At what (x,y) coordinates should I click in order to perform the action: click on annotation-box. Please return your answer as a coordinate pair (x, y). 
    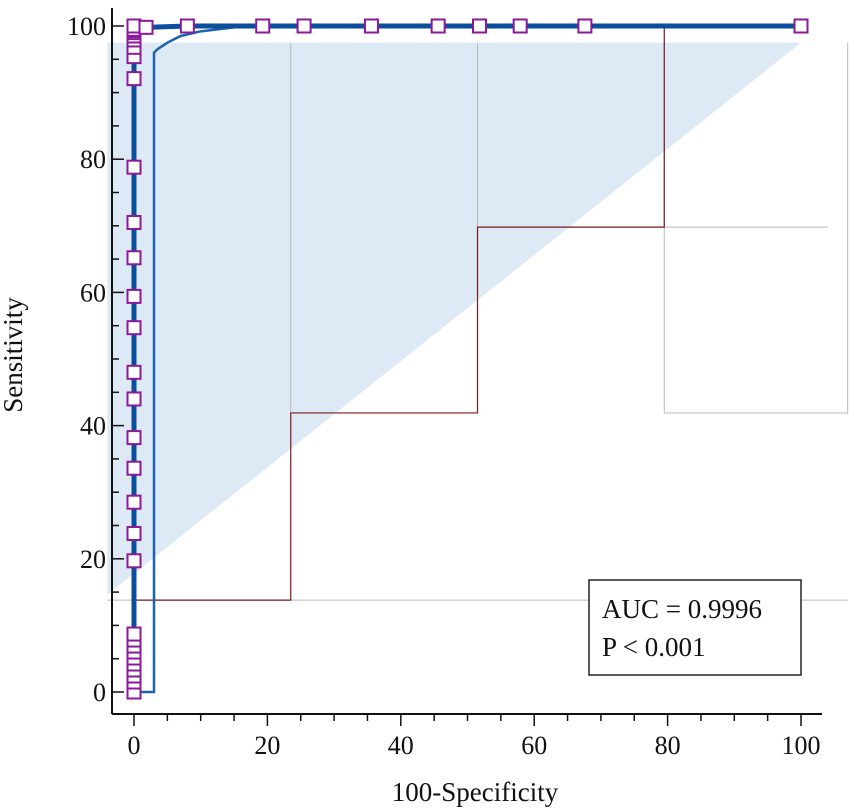
    Looking at the image, I should click on (695, 627).